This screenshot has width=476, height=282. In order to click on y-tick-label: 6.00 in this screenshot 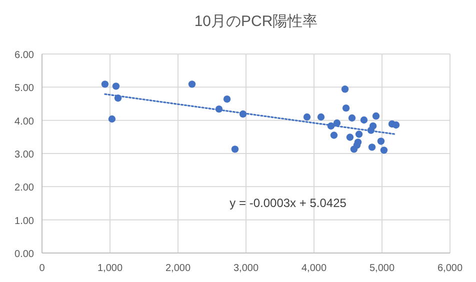, I will do `click(24, 55)`.